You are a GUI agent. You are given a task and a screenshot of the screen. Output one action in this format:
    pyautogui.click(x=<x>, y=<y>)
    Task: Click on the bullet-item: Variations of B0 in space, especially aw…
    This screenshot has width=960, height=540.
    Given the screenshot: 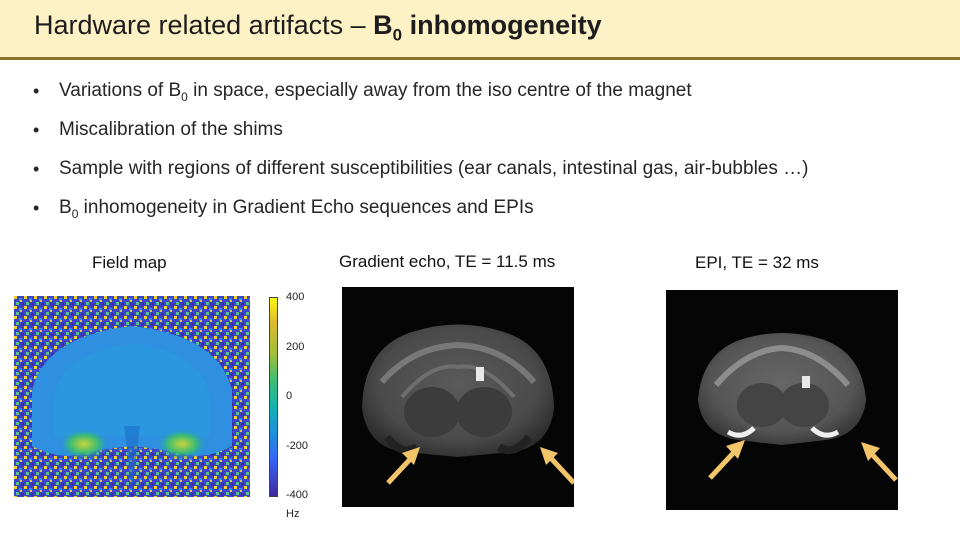 What is the action you would take?
    pyautogui.click(x=420, y=97)
    